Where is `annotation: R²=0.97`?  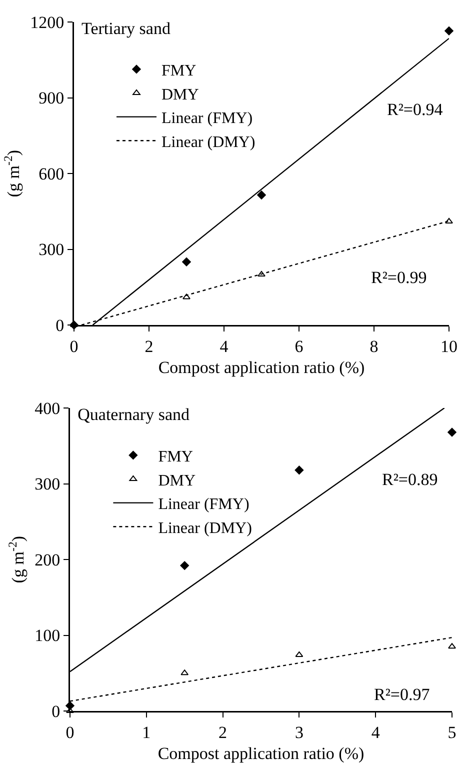 annotation: R²=0.97 is located at coordinates (402, 694).